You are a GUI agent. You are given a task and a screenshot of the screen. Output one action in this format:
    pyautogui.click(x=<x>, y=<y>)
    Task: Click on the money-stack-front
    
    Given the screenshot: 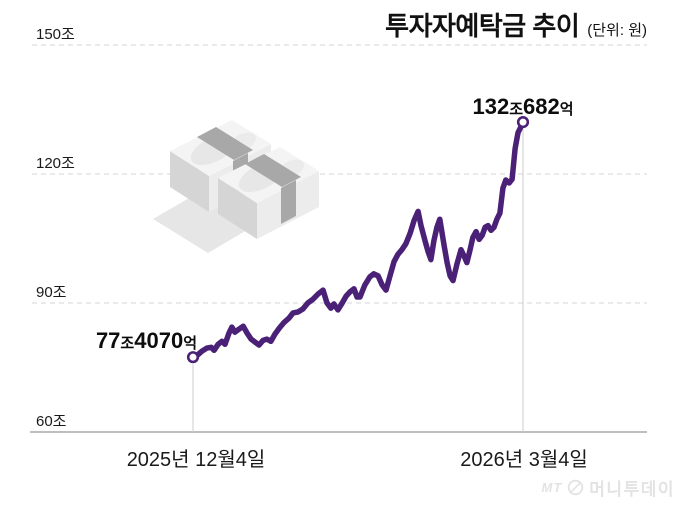 What is the action you would take?
    pyautogui.click(x=268, y=193)
    